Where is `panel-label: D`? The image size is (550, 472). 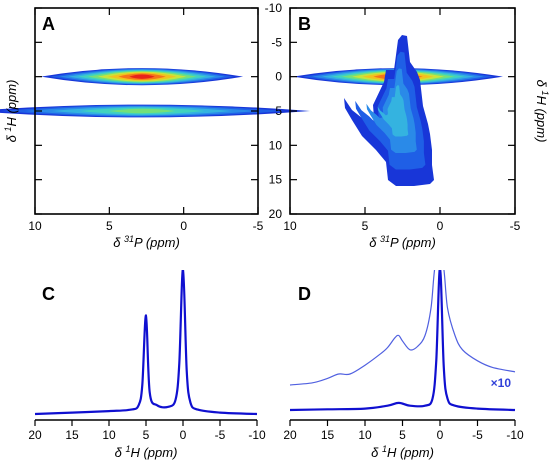
panel-label: D is located at coordinates (304, 294).